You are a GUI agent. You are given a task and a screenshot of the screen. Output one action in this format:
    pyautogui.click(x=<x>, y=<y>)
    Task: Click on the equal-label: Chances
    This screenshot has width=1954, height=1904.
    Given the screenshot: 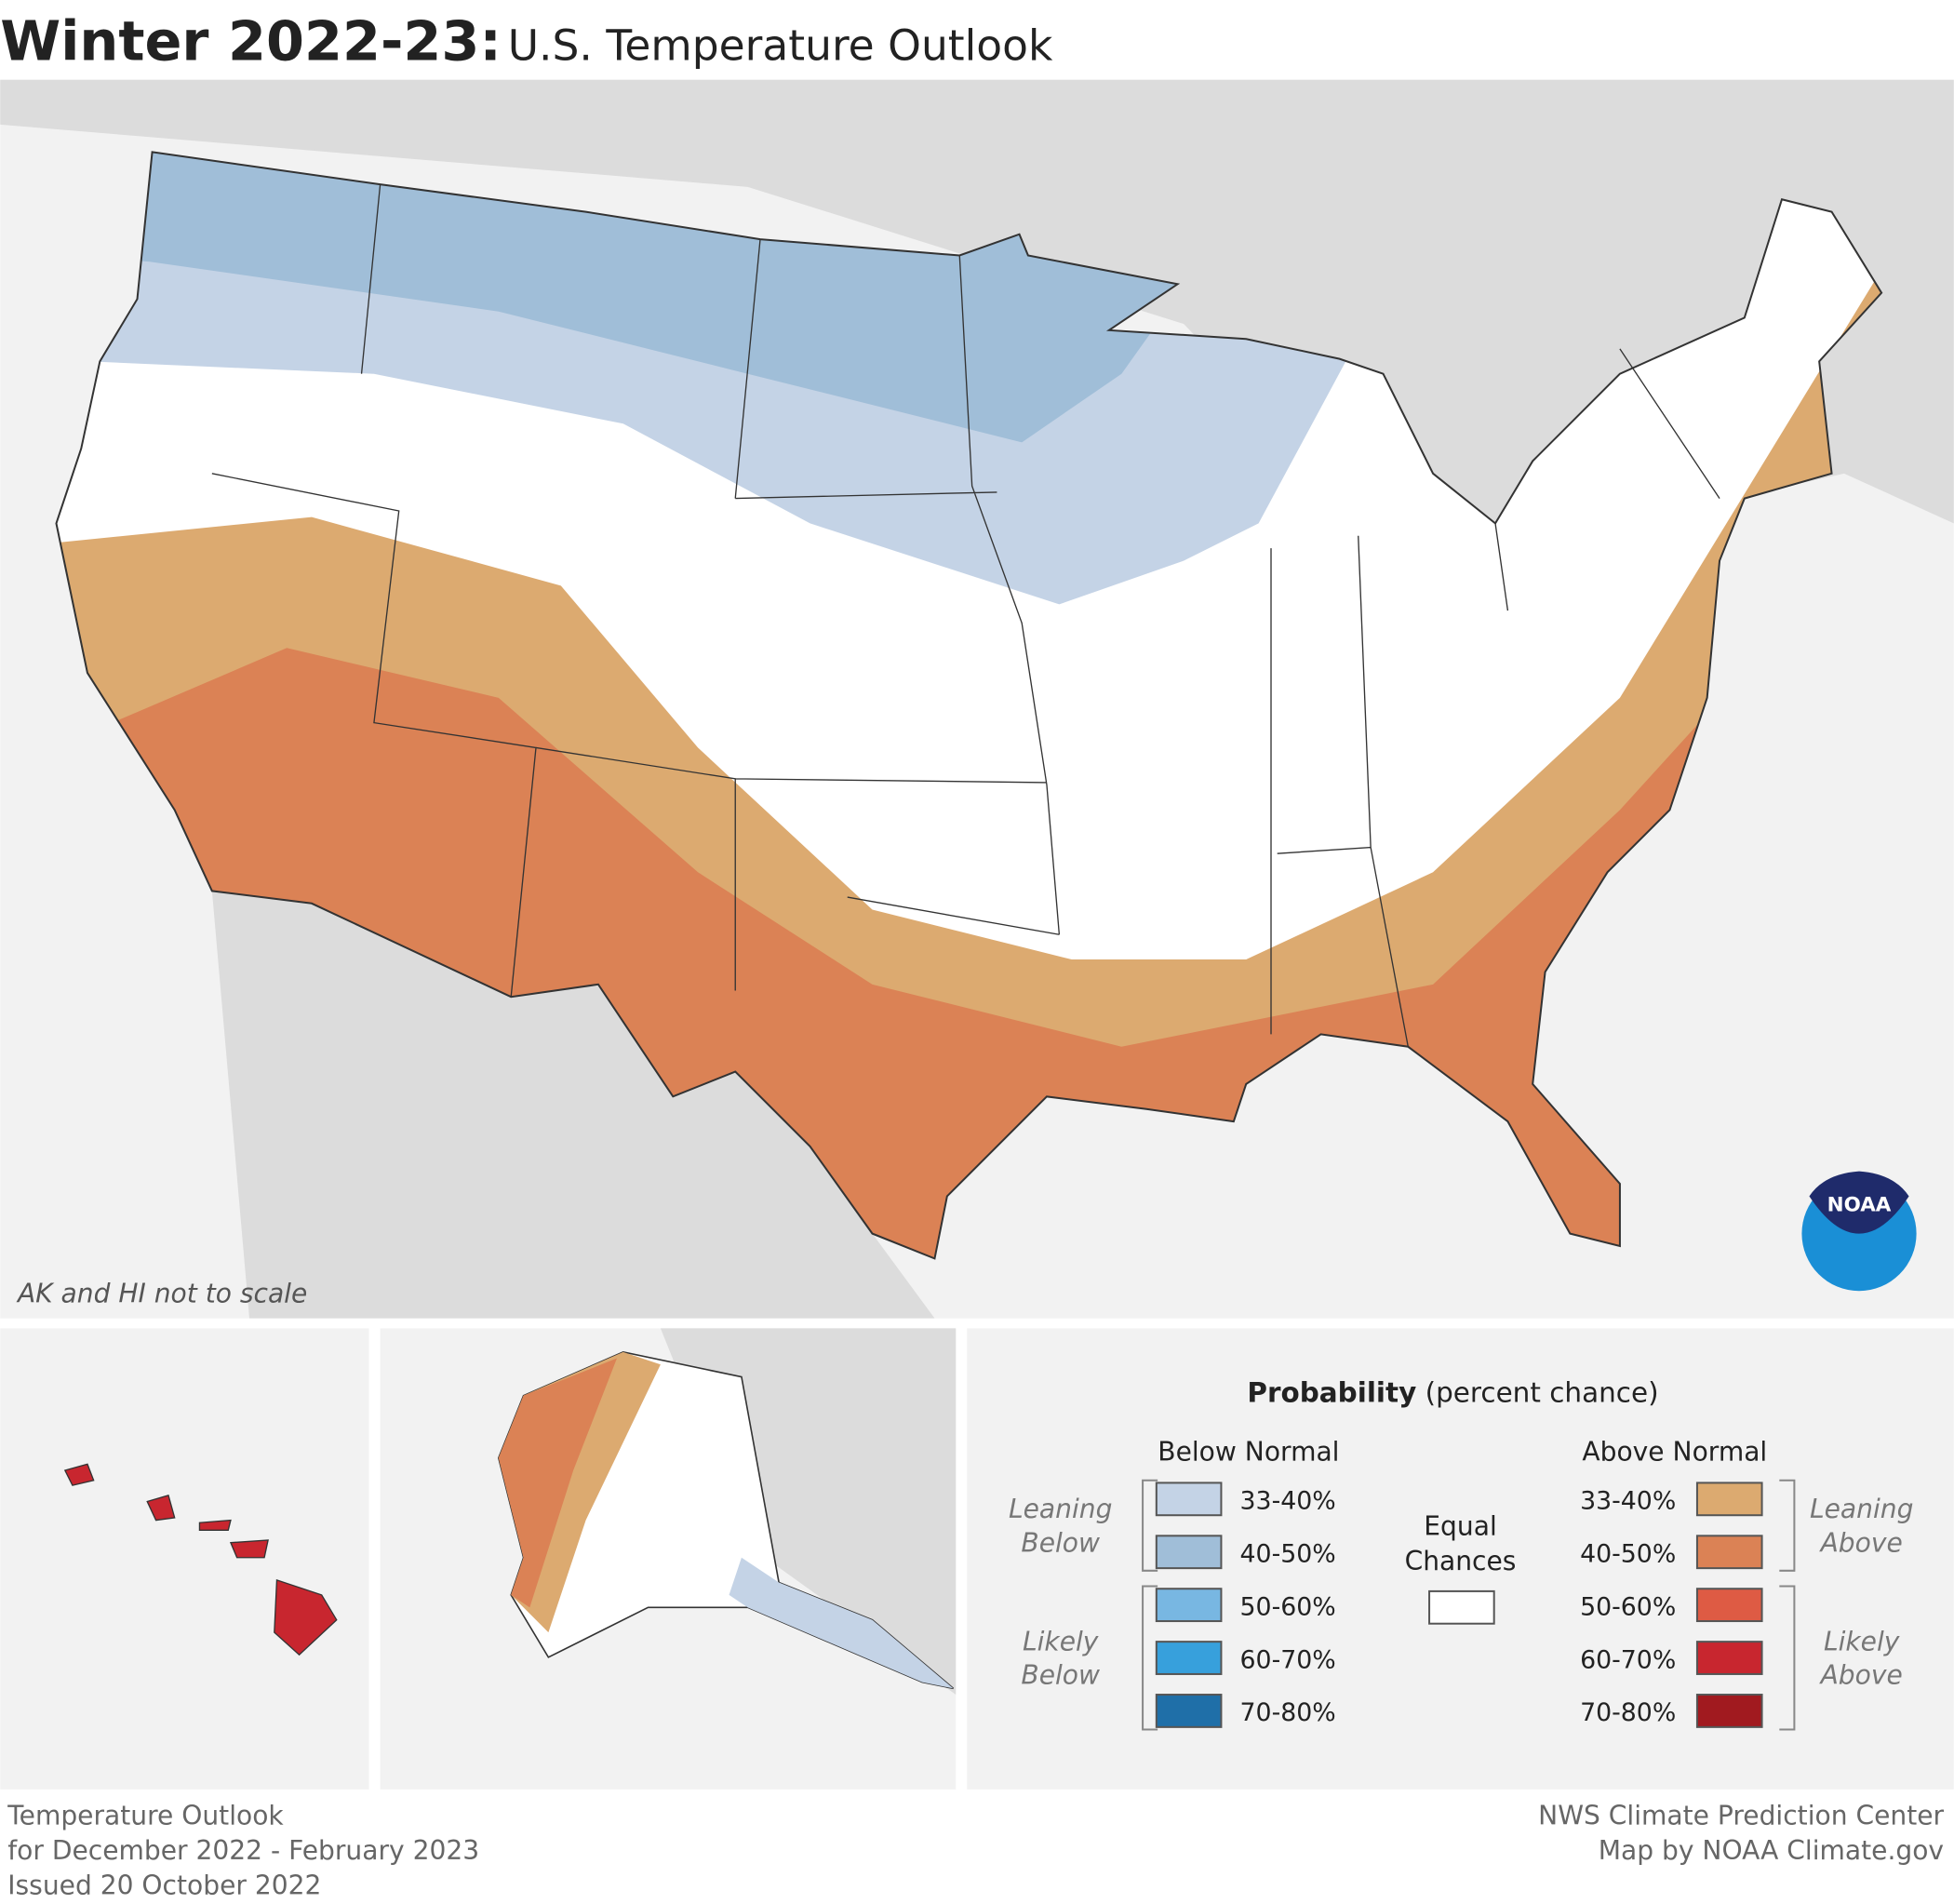 What is the action you would take?
    pyautogui.click(x=1461, y=1561)
    